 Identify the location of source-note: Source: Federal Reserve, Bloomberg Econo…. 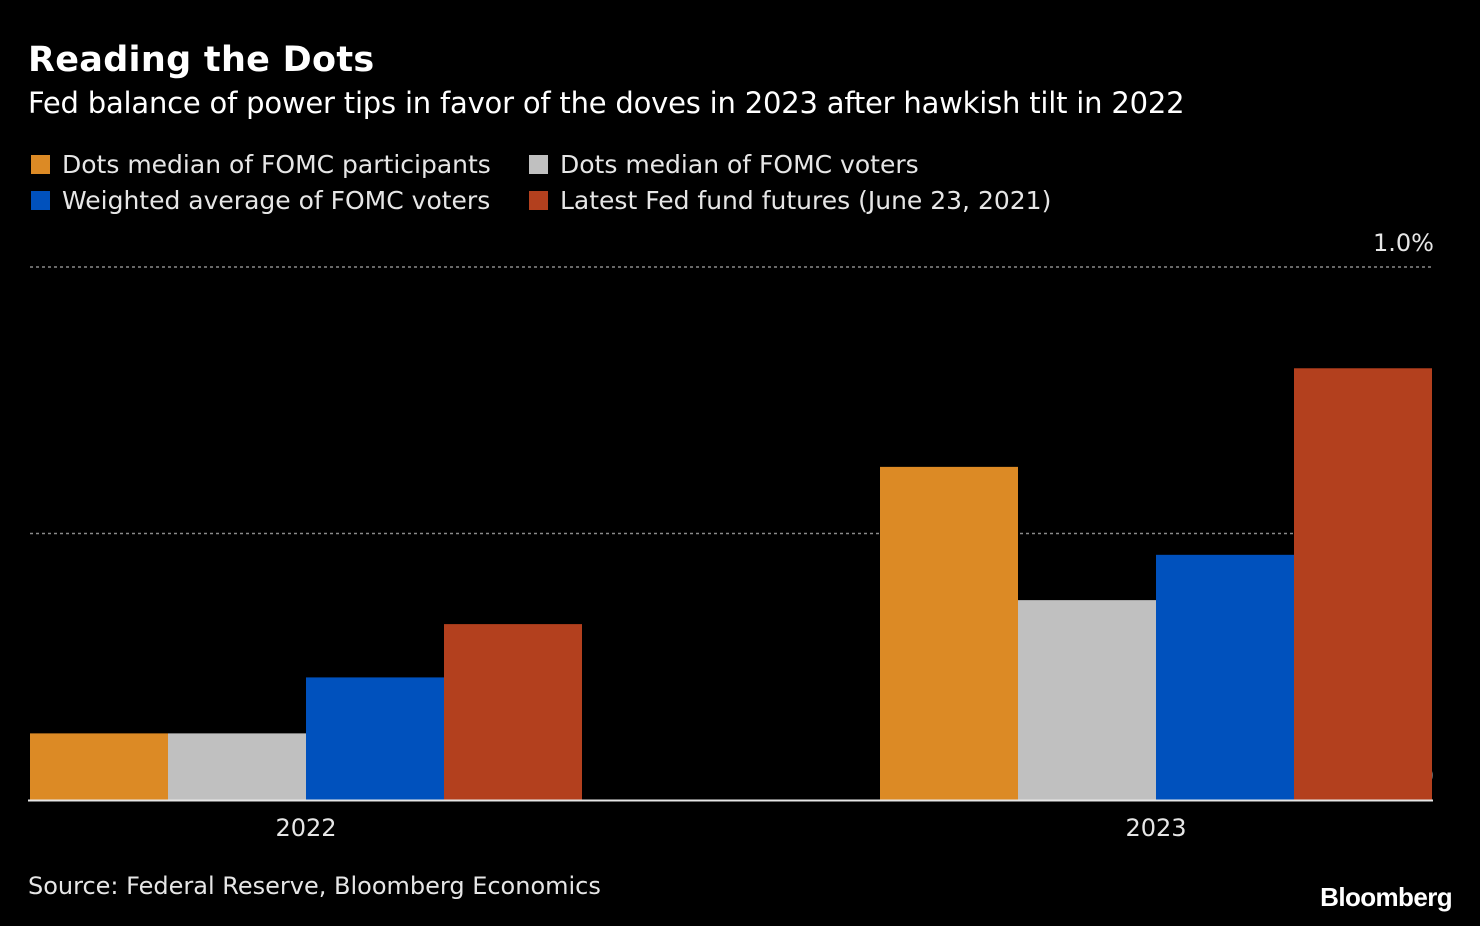
(314, 886).